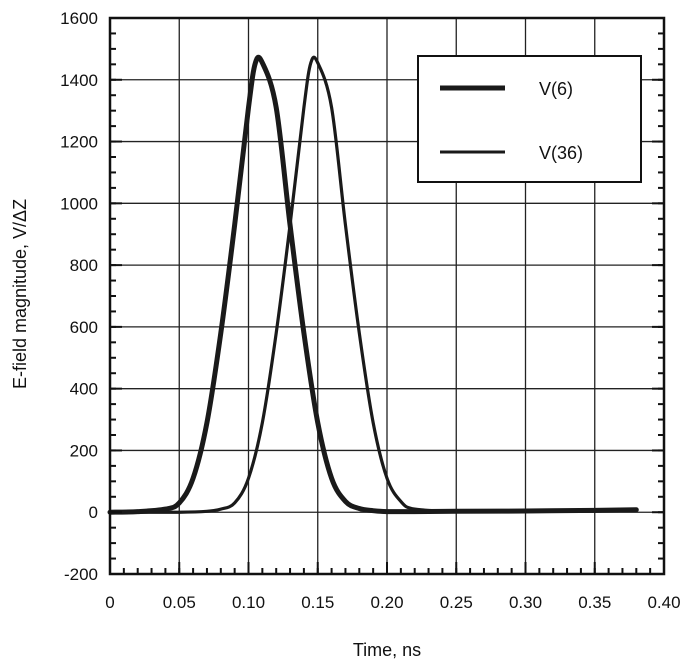 Image resolution: width=692 pixels, height=665 pixels. Describe the element at coordinates (93, 512) in the screenshot. I see `y-tick-label: 0` at that location.